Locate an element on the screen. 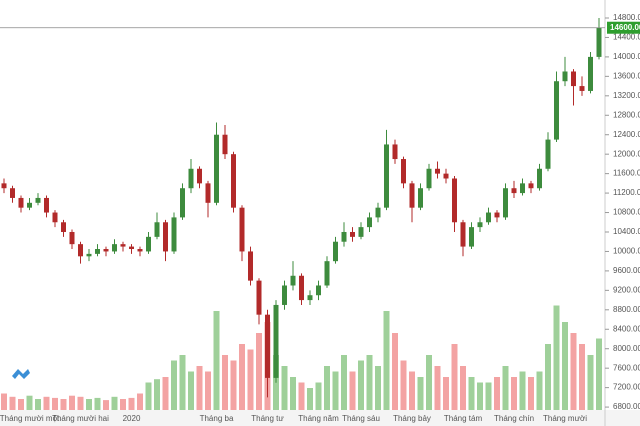 The width and height of the screenshot is (640, 426). logo-icon is located at coordinates (21, 374).